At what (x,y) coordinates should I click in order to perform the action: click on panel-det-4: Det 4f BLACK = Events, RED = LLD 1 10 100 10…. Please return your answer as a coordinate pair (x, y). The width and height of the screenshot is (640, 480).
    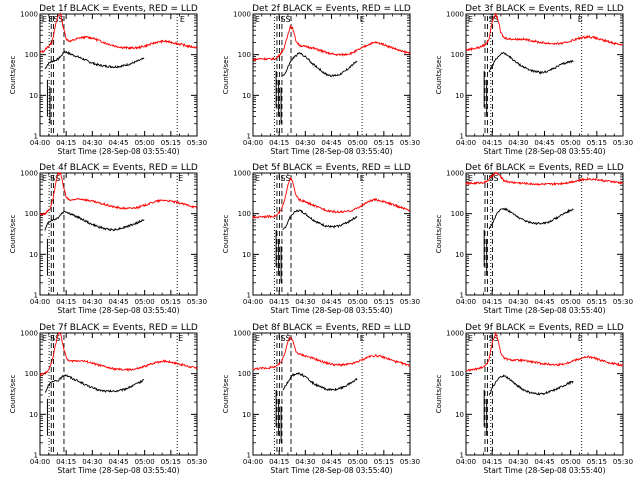
    Looking at the image, I should click on (108, 239).